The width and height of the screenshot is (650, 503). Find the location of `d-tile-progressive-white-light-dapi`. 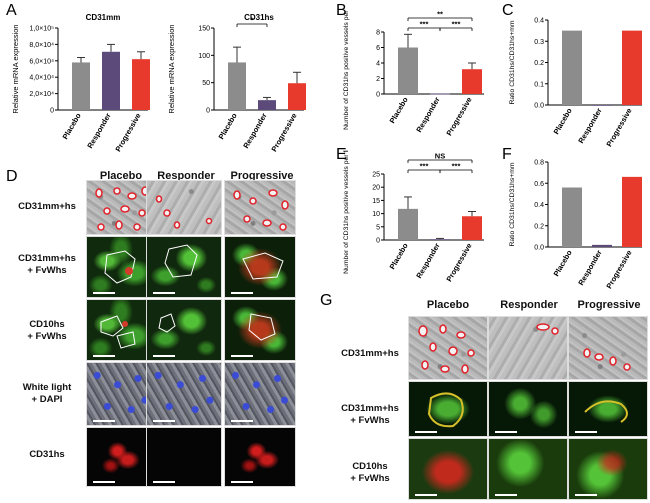

d-tile-progressive-white-light-dapi is located at coordinates (260, 394).